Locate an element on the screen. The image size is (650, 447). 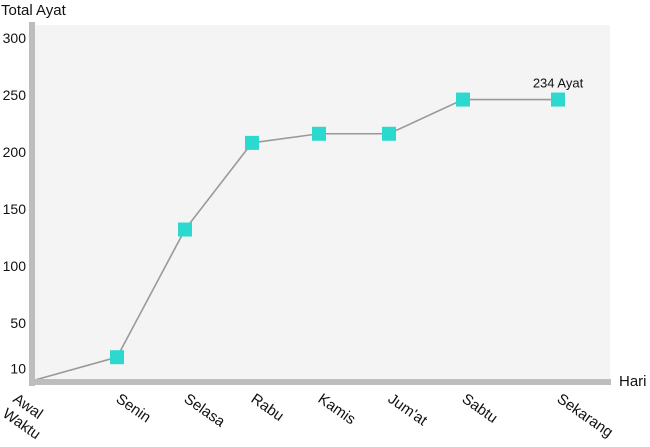
x-tick-label: Sabtu is located at coordinates (480, 408).